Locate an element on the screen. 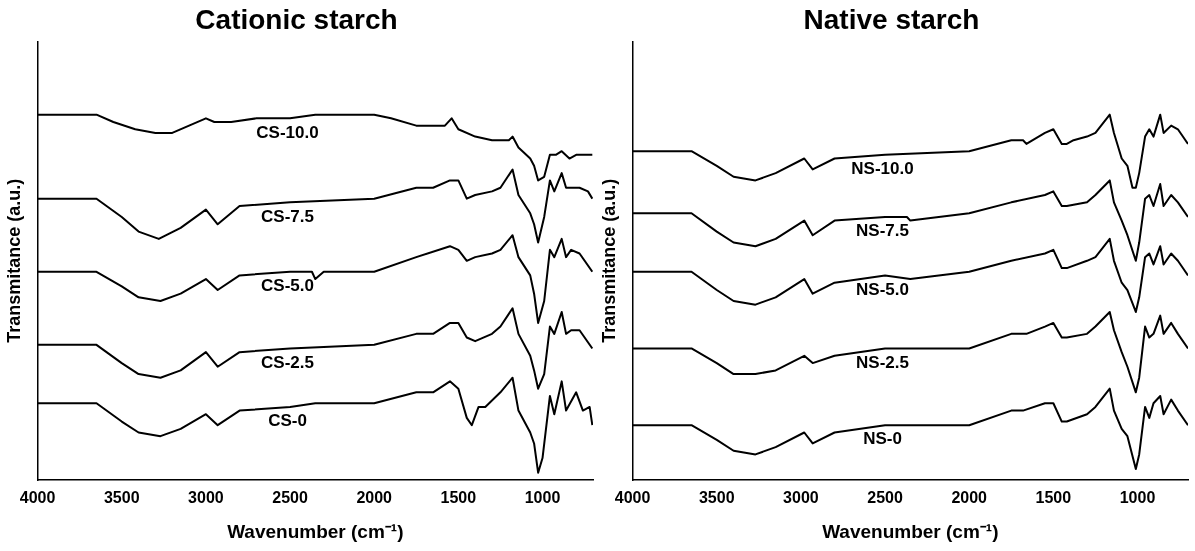 The image size is (1195, 551). series-label: CS-10.0 is located at coordinates (287, 132).